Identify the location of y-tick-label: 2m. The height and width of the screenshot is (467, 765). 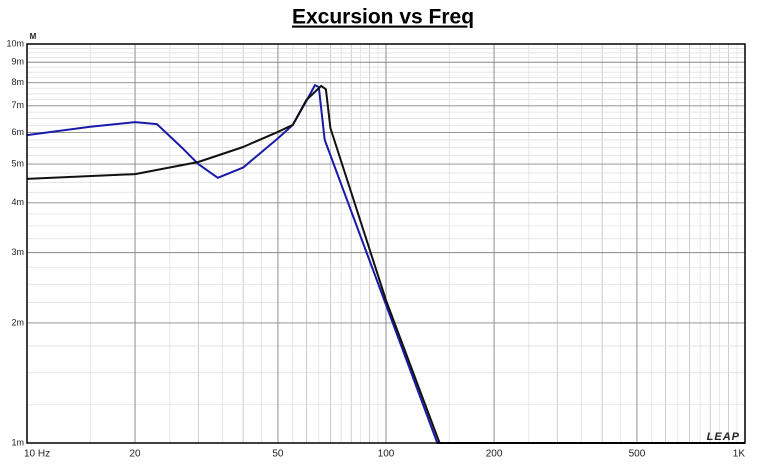
(17, 322).